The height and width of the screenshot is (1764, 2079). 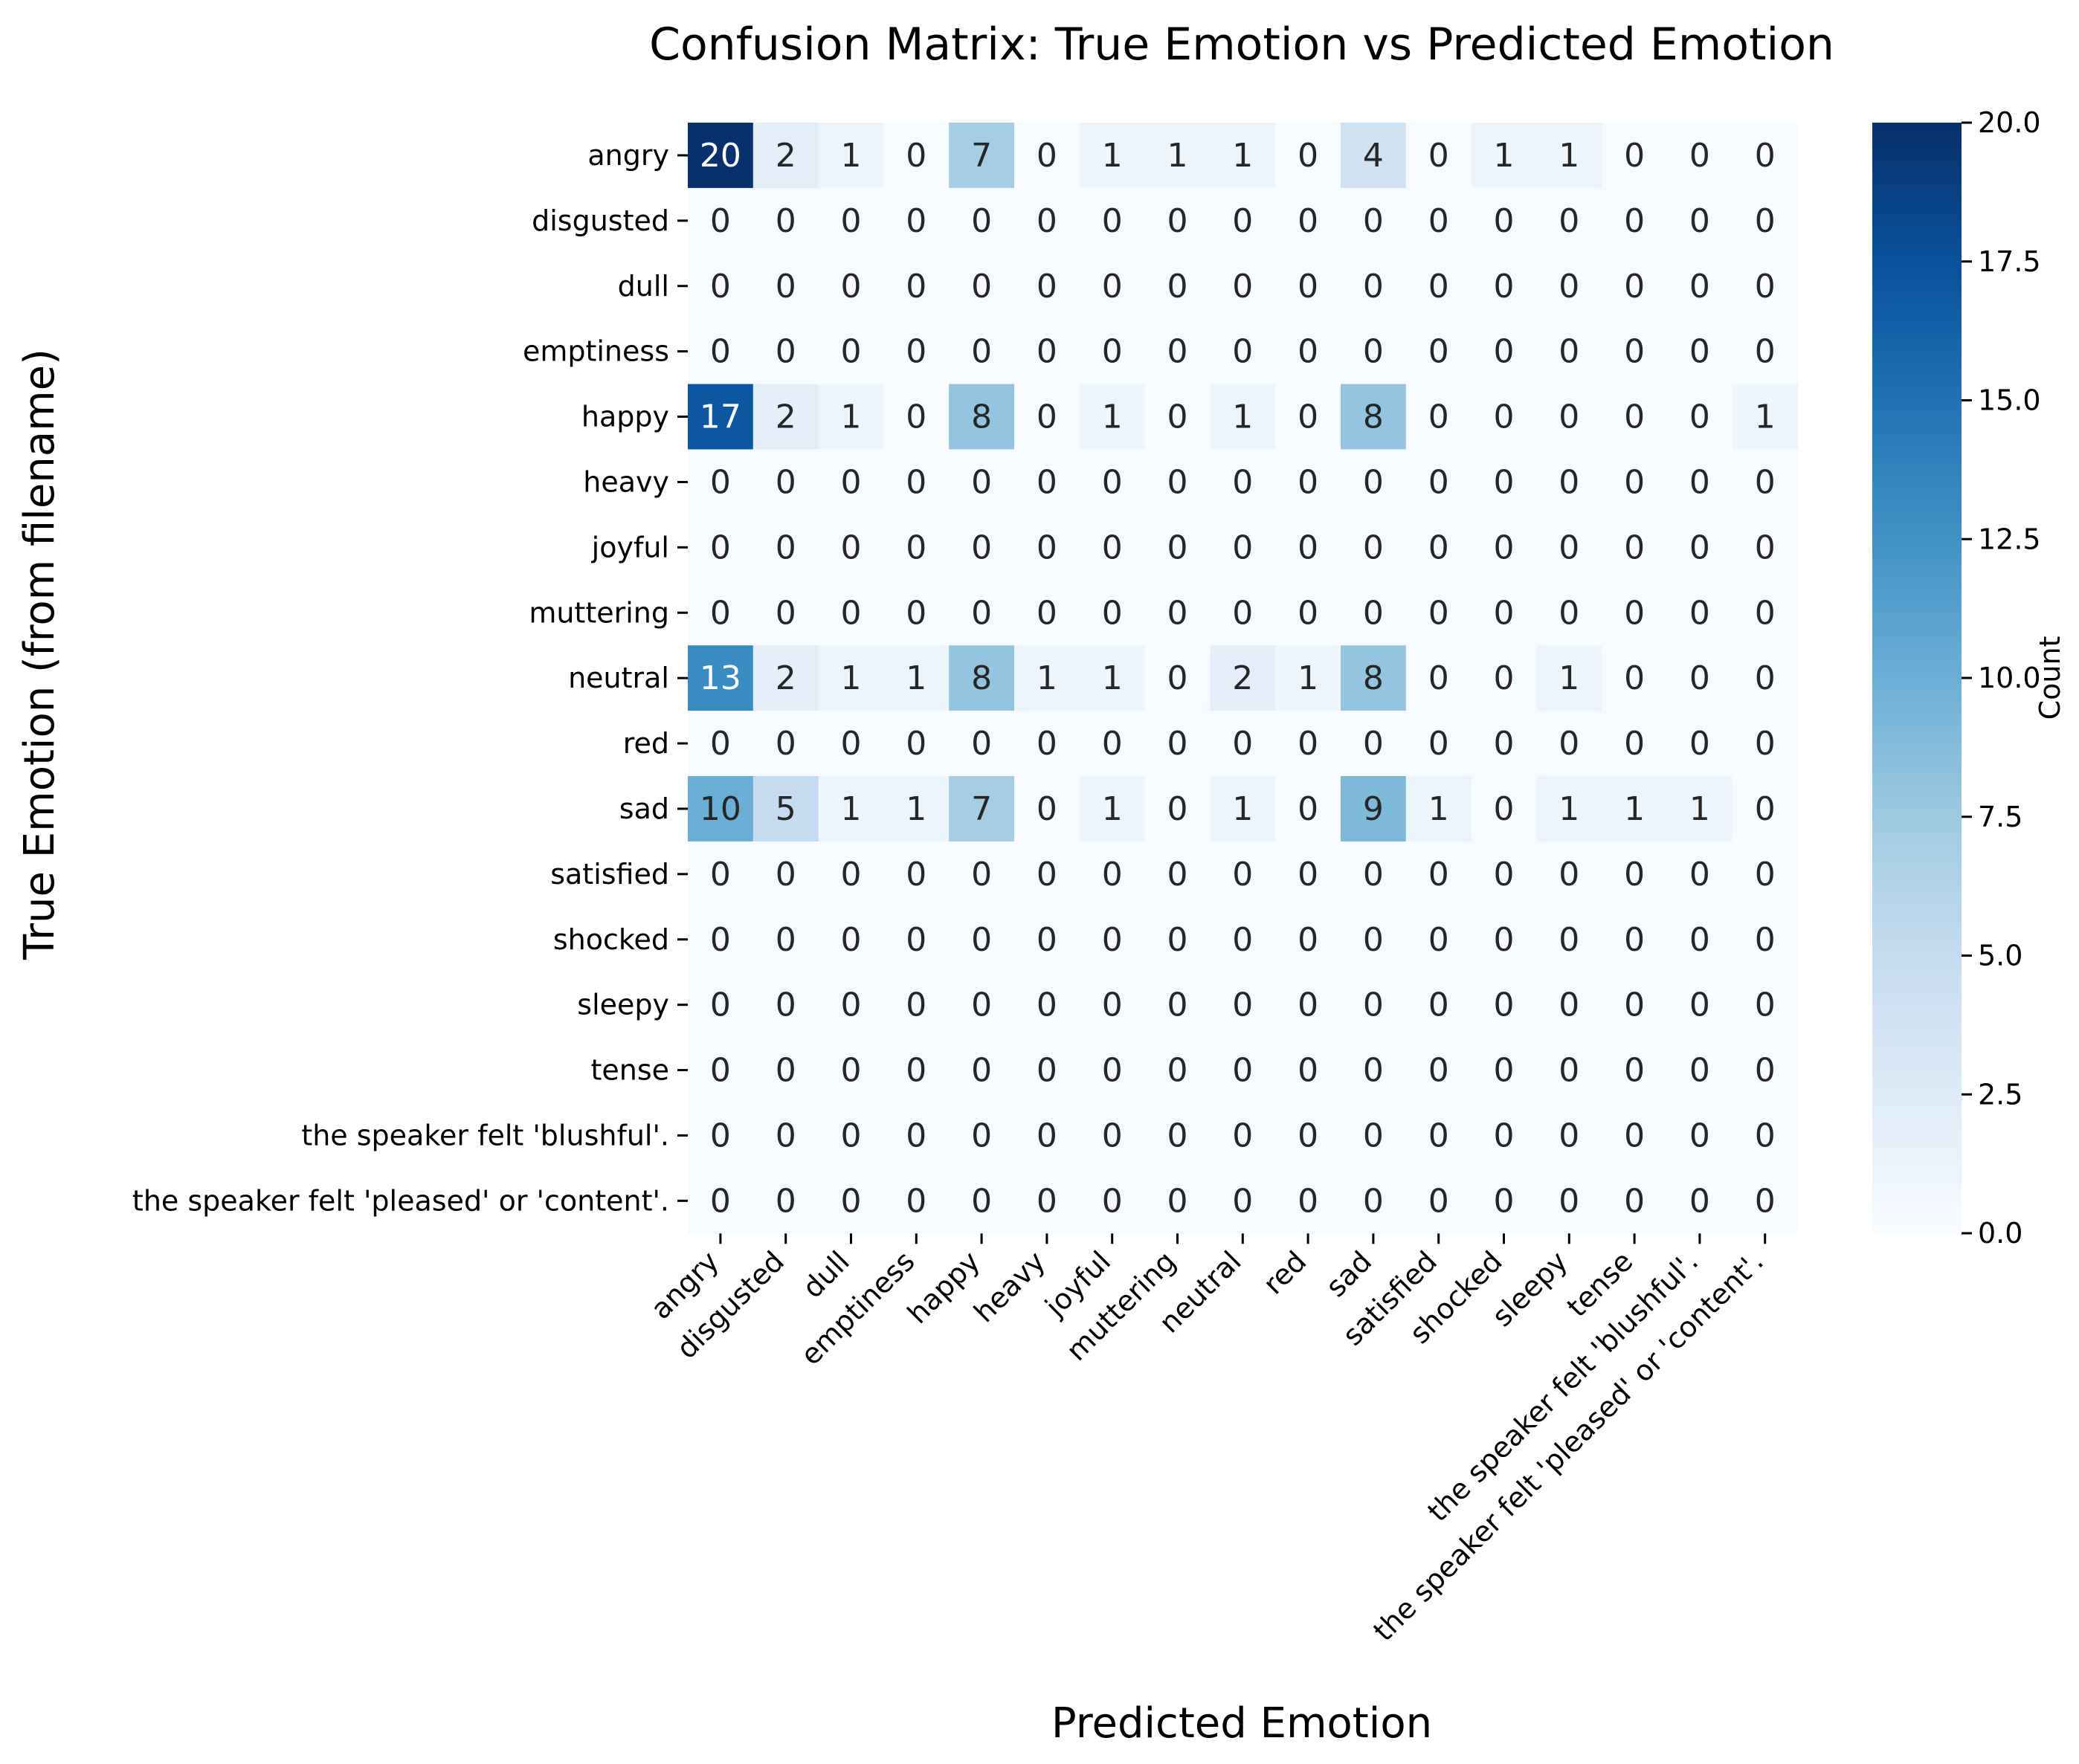 What do you see at coordinates (981, 156) in the screenshot?
I see `cell-value-label: 7` at bounding box center [981, 156].